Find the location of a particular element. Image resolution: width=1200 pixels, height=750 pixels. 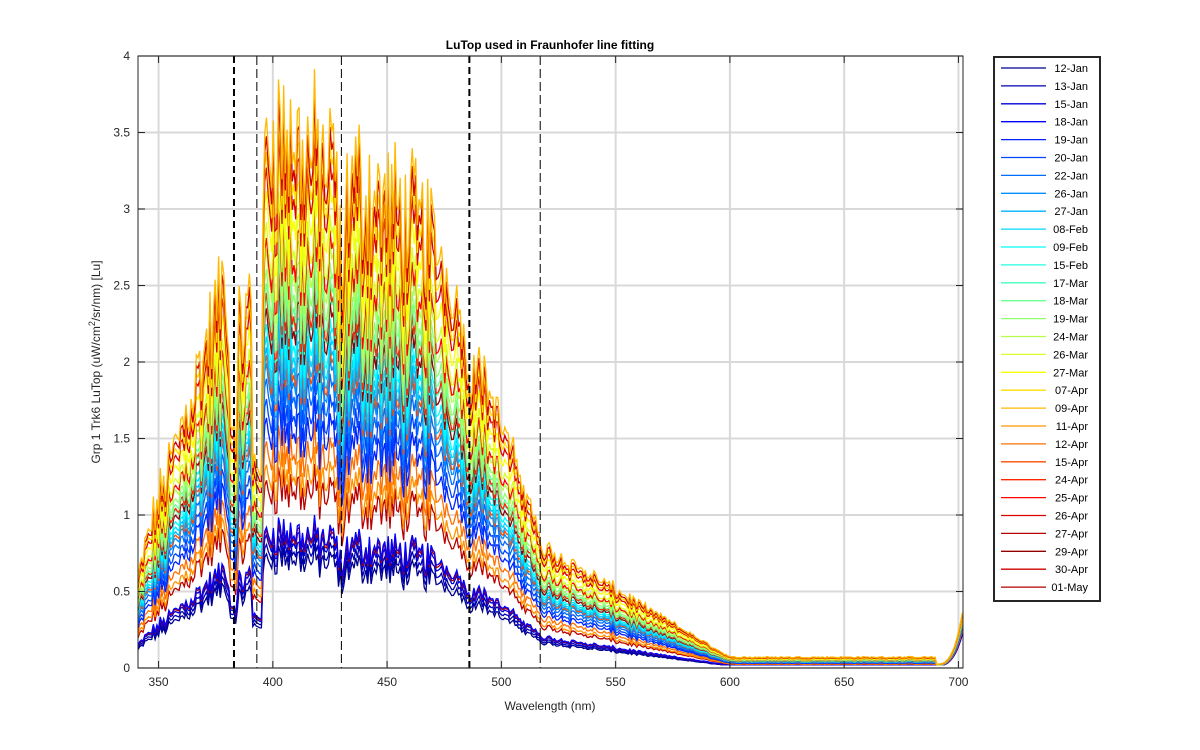

legend-label: 08-Feb is located at coordinates (1070, 230).